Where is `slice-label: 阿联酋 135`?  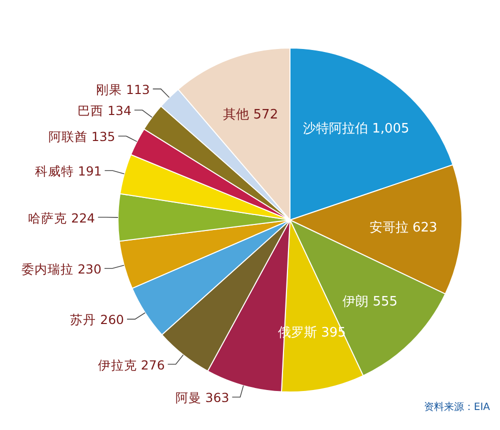 slice-label: 阿联酋 135 is located at coordinates (82, 136).